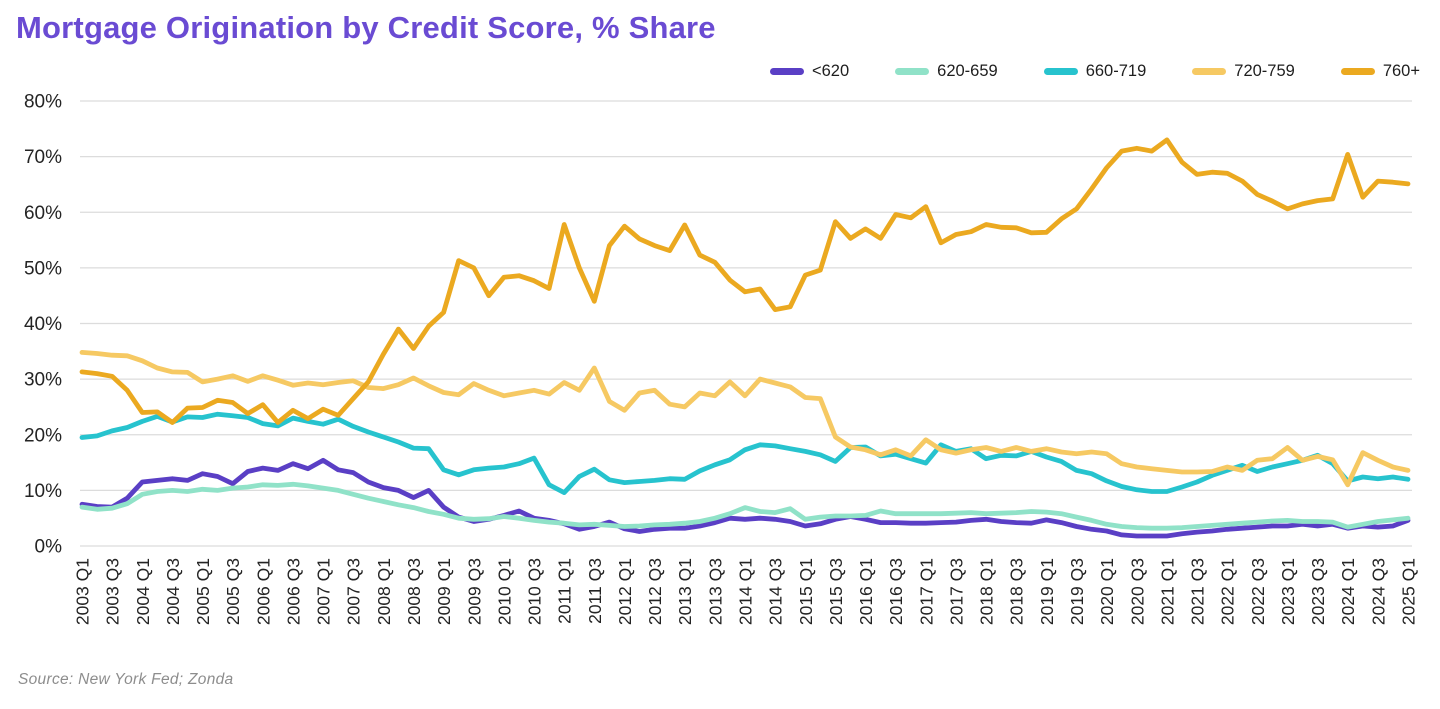  I want to click on y-tick-label: 30%, so click(43, 380).